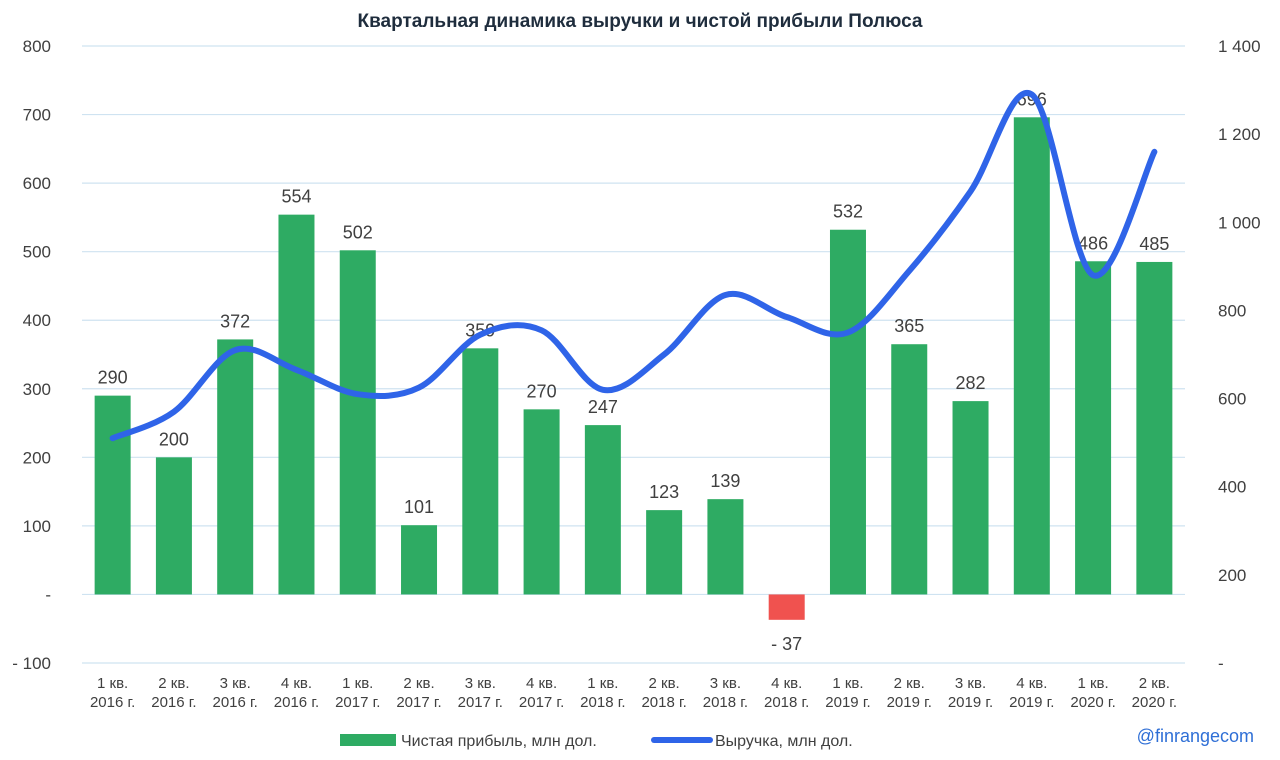 Image resolution: width=1280 pixels, height=760 pixels. I want to click on y-left-tick-label: - 100, so click(31, 663).